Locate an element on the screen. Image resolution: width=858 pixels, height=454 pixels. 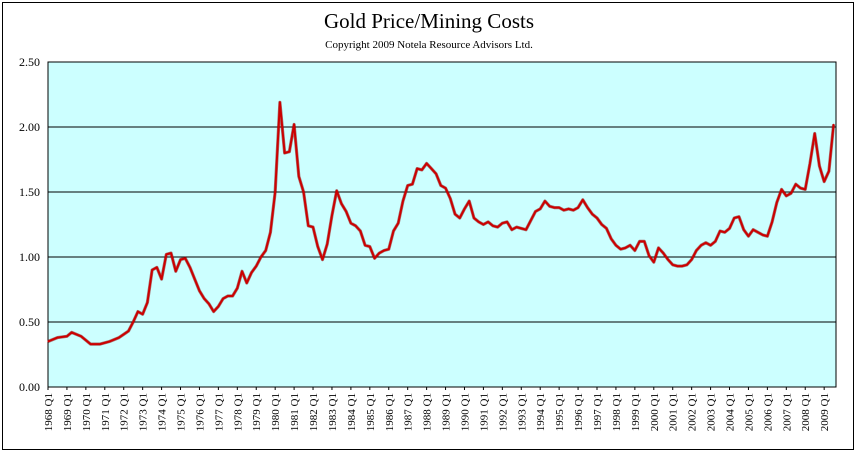
chart-title: Gold Price/Mining Costs is located at coordinates (428, 21).